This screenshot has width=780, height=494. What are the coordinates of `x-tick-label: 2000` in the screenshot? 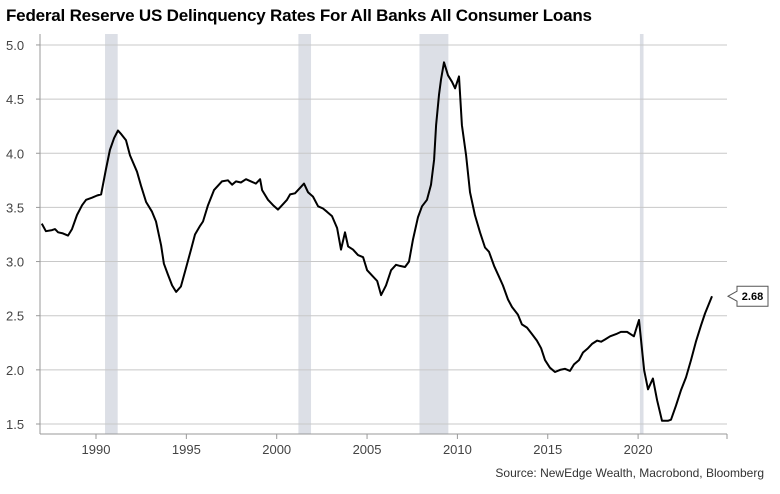 It's located at (276, 449).